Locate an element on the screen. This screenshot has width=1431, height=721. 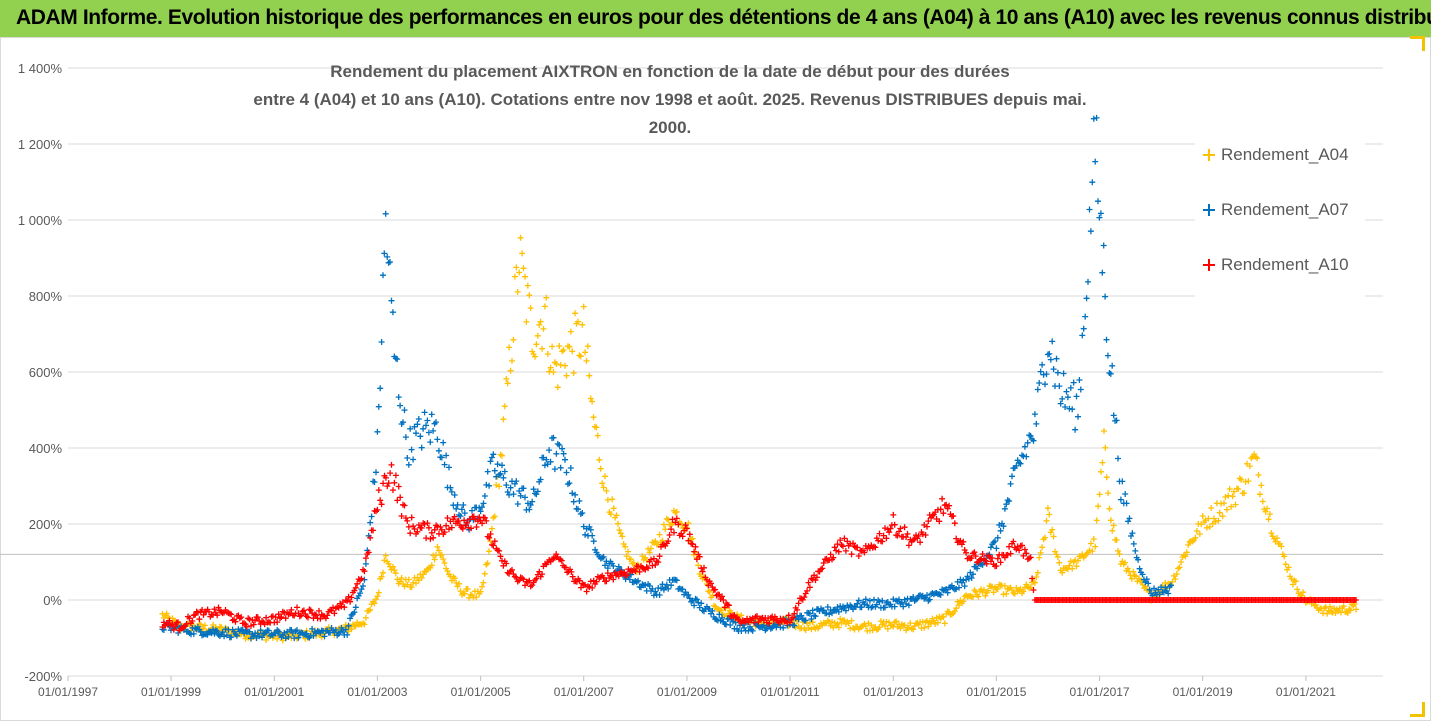
y-tick-label: 600% is located at coordinates (46, 372).